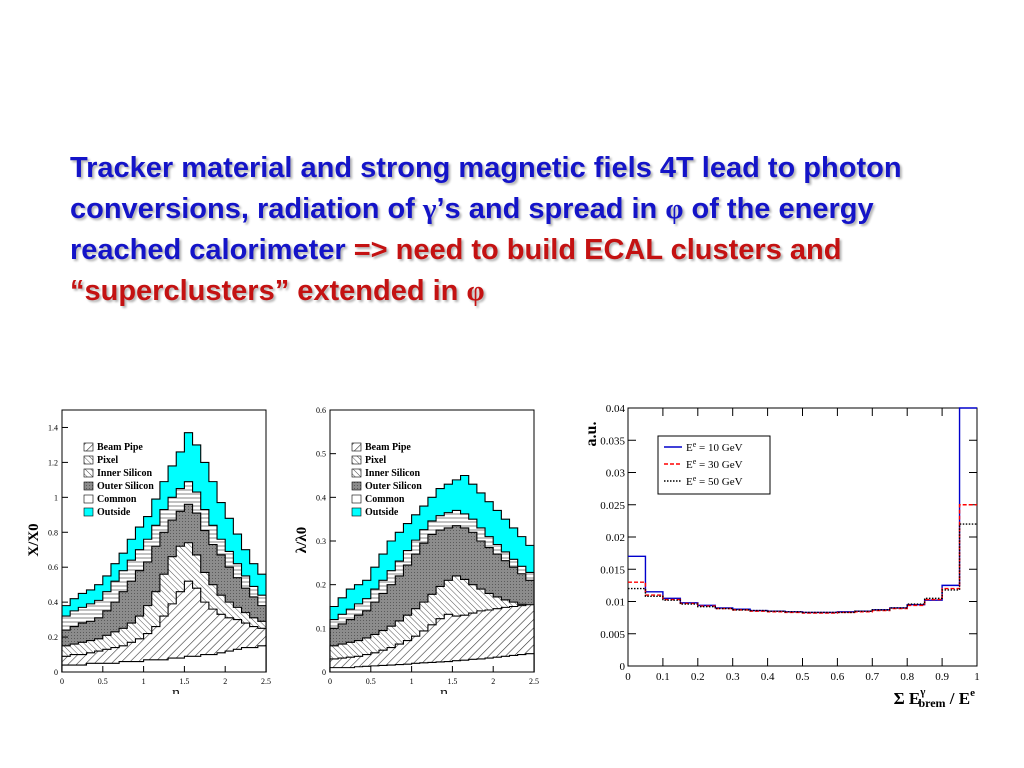 The width and height of the screenshot is (1024, 768). What do you see at coordinates (942, 677) in the screenshot?
I see `brem-x-tick-label: 0.9` at bounding box center [942, 677].